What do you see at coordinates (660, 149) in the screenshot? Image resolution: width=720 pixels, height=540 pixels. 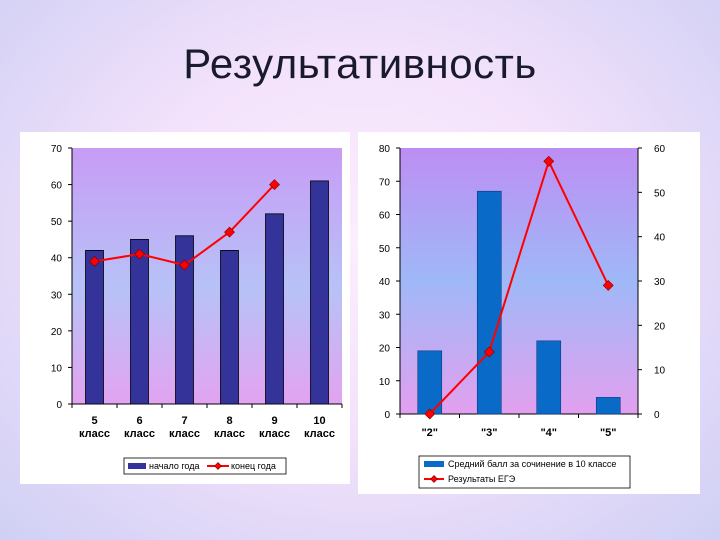 I see `y2-tick-label: 60` at bounding box center [660, 149].